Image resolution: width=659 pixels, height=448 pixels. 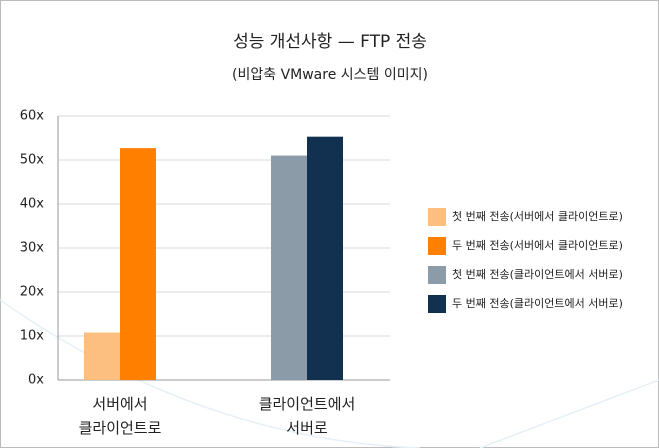 What do you see at coordinates (537, 303) in the screenshot?
I see `legend-label: 두 번째 전송(클라이언트에서 서버로)` at bounding box center [537, 303].